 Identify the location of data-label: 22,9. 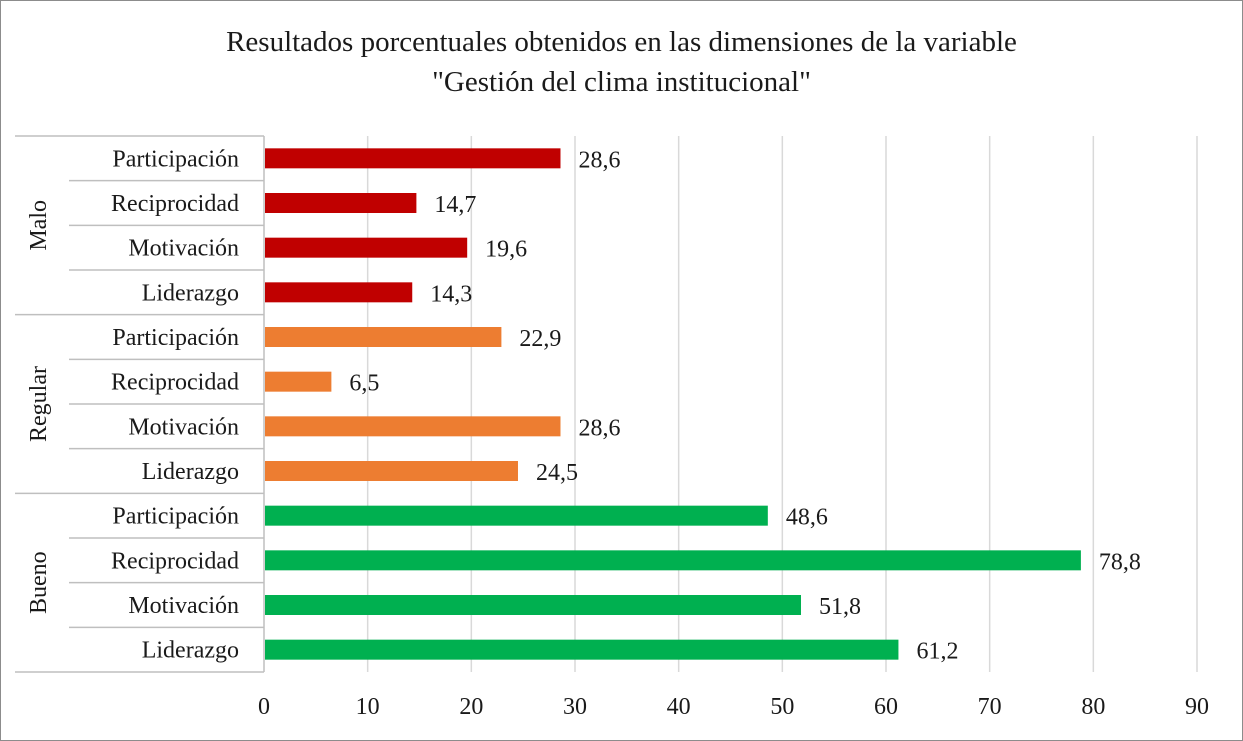
(540, 339).